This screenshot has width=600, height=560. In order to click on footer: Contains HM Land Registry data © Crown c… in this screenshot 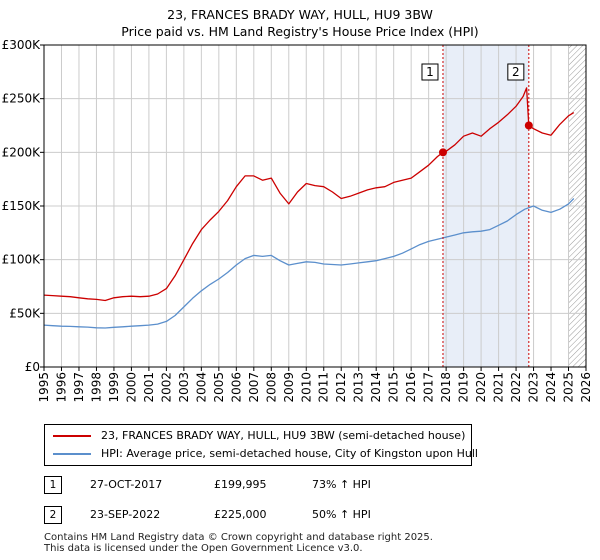, I will do `click(238, 543)`.